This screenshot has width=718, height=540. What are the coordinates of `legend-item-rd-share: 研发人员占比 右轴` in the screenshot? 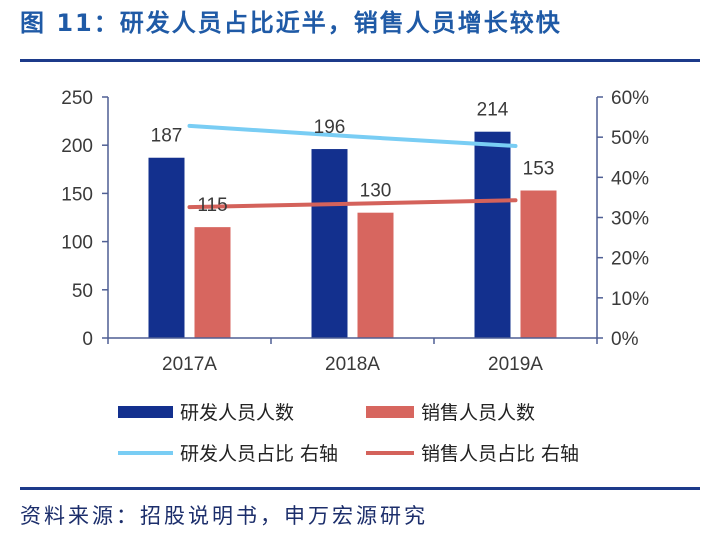 It's located at (228, 454).